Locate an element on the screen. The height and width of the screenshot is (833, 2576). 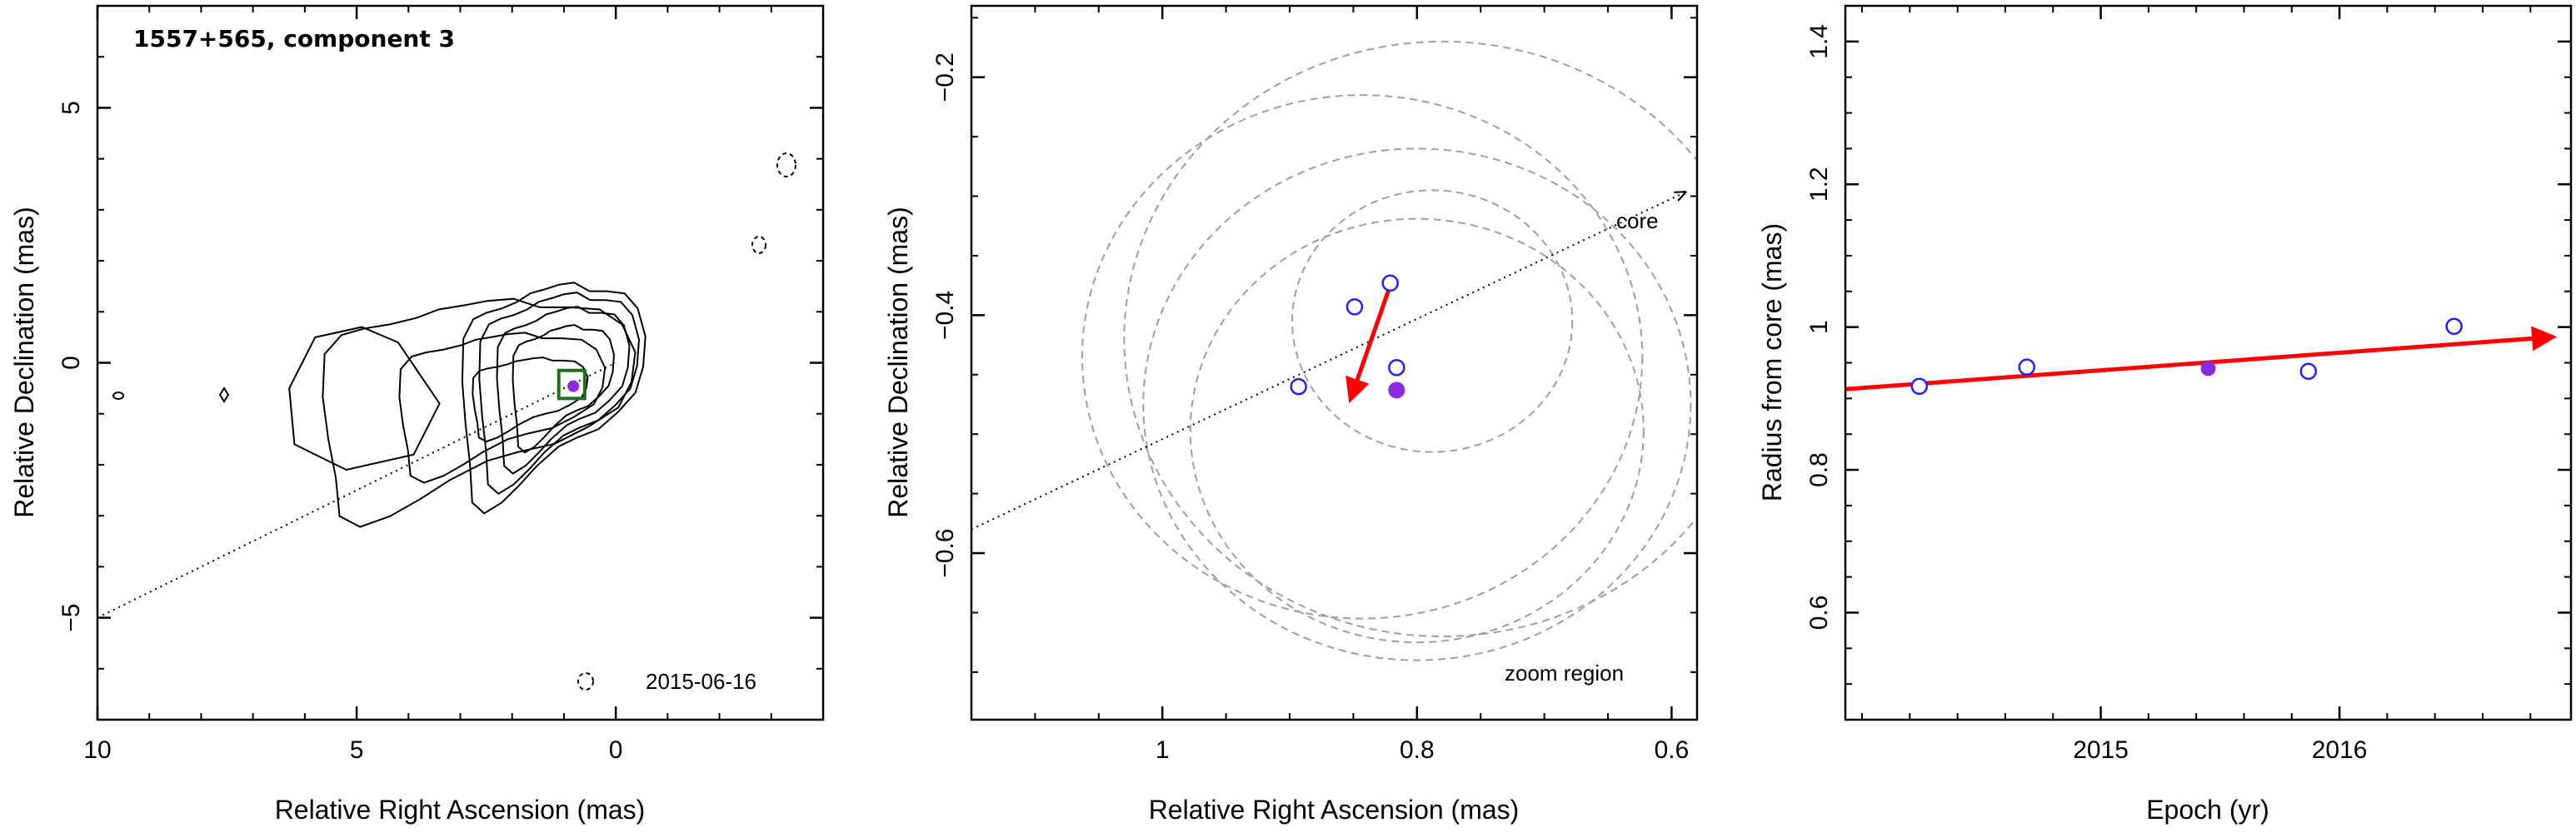
x-tick-label: 2015 is located at coordinates (2101, 750).